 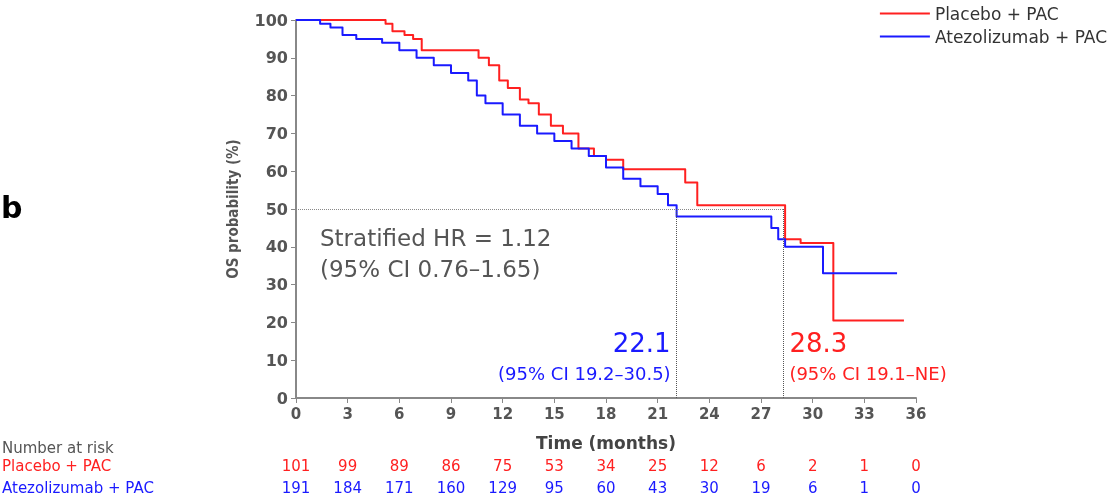 I want to click on text: b, so click(x=12, y=207).